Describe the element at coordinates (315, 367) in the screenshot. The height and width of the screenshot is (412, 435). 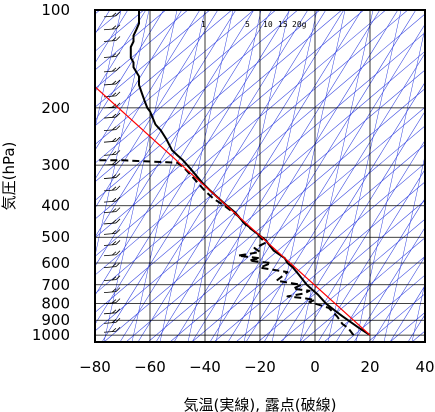
I see `x-tick-label: 0` at that location.